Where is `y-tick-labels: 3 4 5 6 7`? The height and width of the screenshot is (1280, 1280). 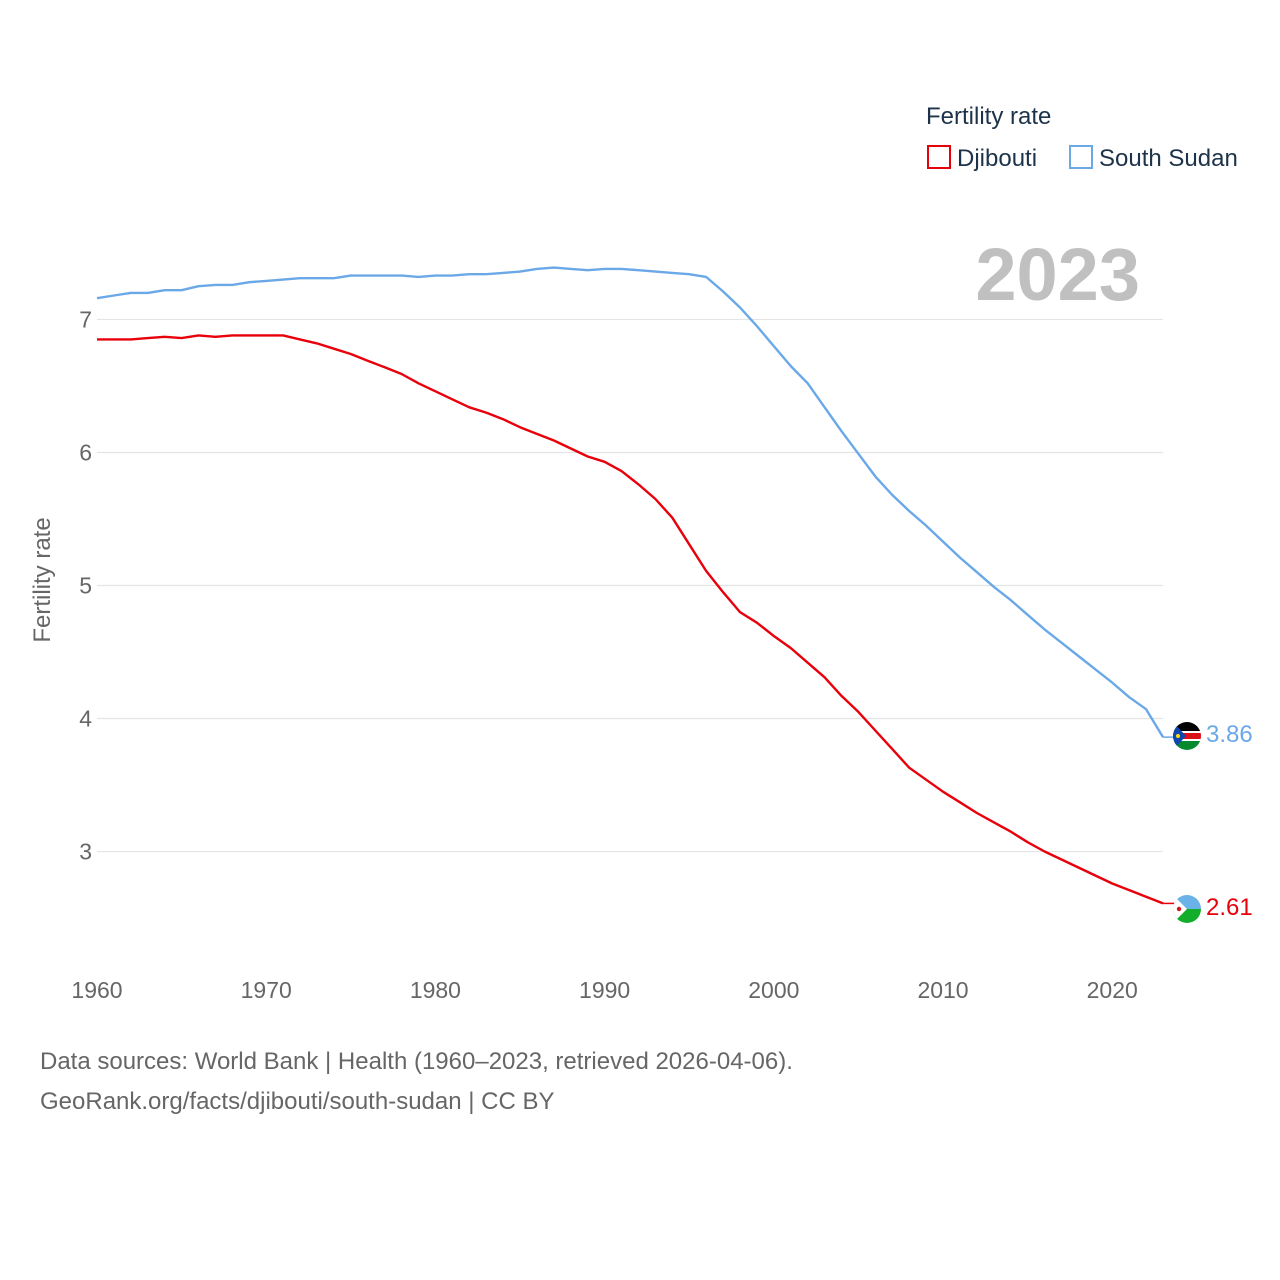 y-tick-labels: 3 4 5 6 7 is located at coordinates (85, 585).